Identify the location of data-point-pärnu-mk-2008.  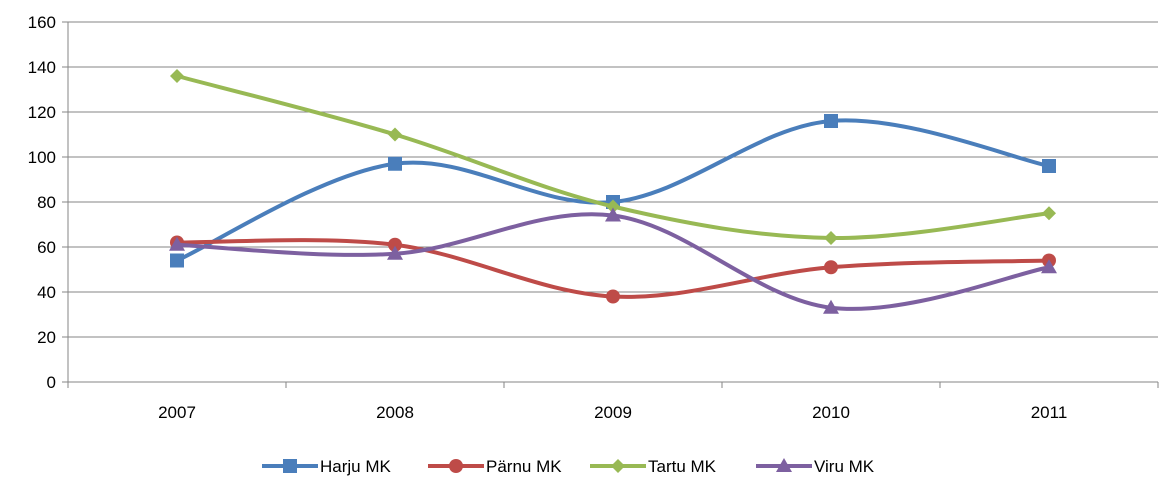
(395, 244).